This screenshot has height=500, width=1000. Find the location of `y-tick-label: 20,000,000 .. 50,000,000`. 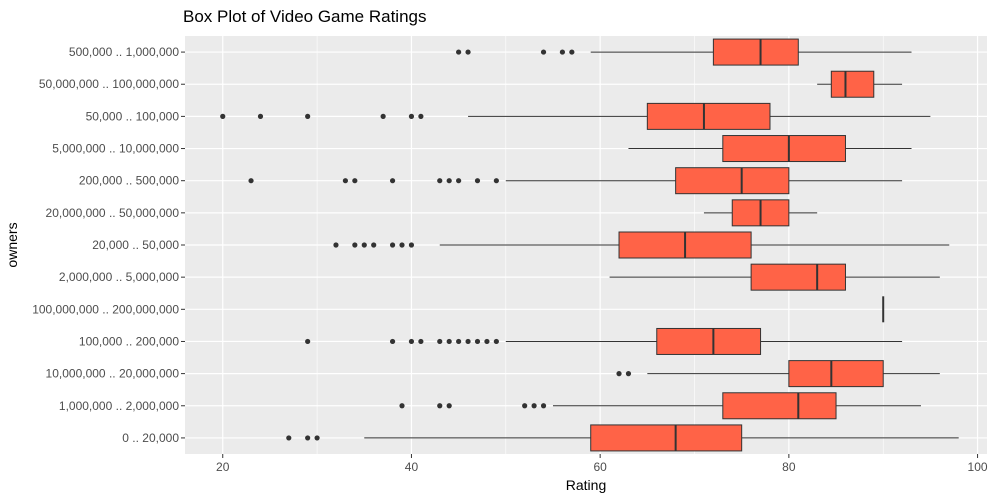

y-tick-label: 20,000,000 .. 50,000,000 is located at coordinates (113, 213).